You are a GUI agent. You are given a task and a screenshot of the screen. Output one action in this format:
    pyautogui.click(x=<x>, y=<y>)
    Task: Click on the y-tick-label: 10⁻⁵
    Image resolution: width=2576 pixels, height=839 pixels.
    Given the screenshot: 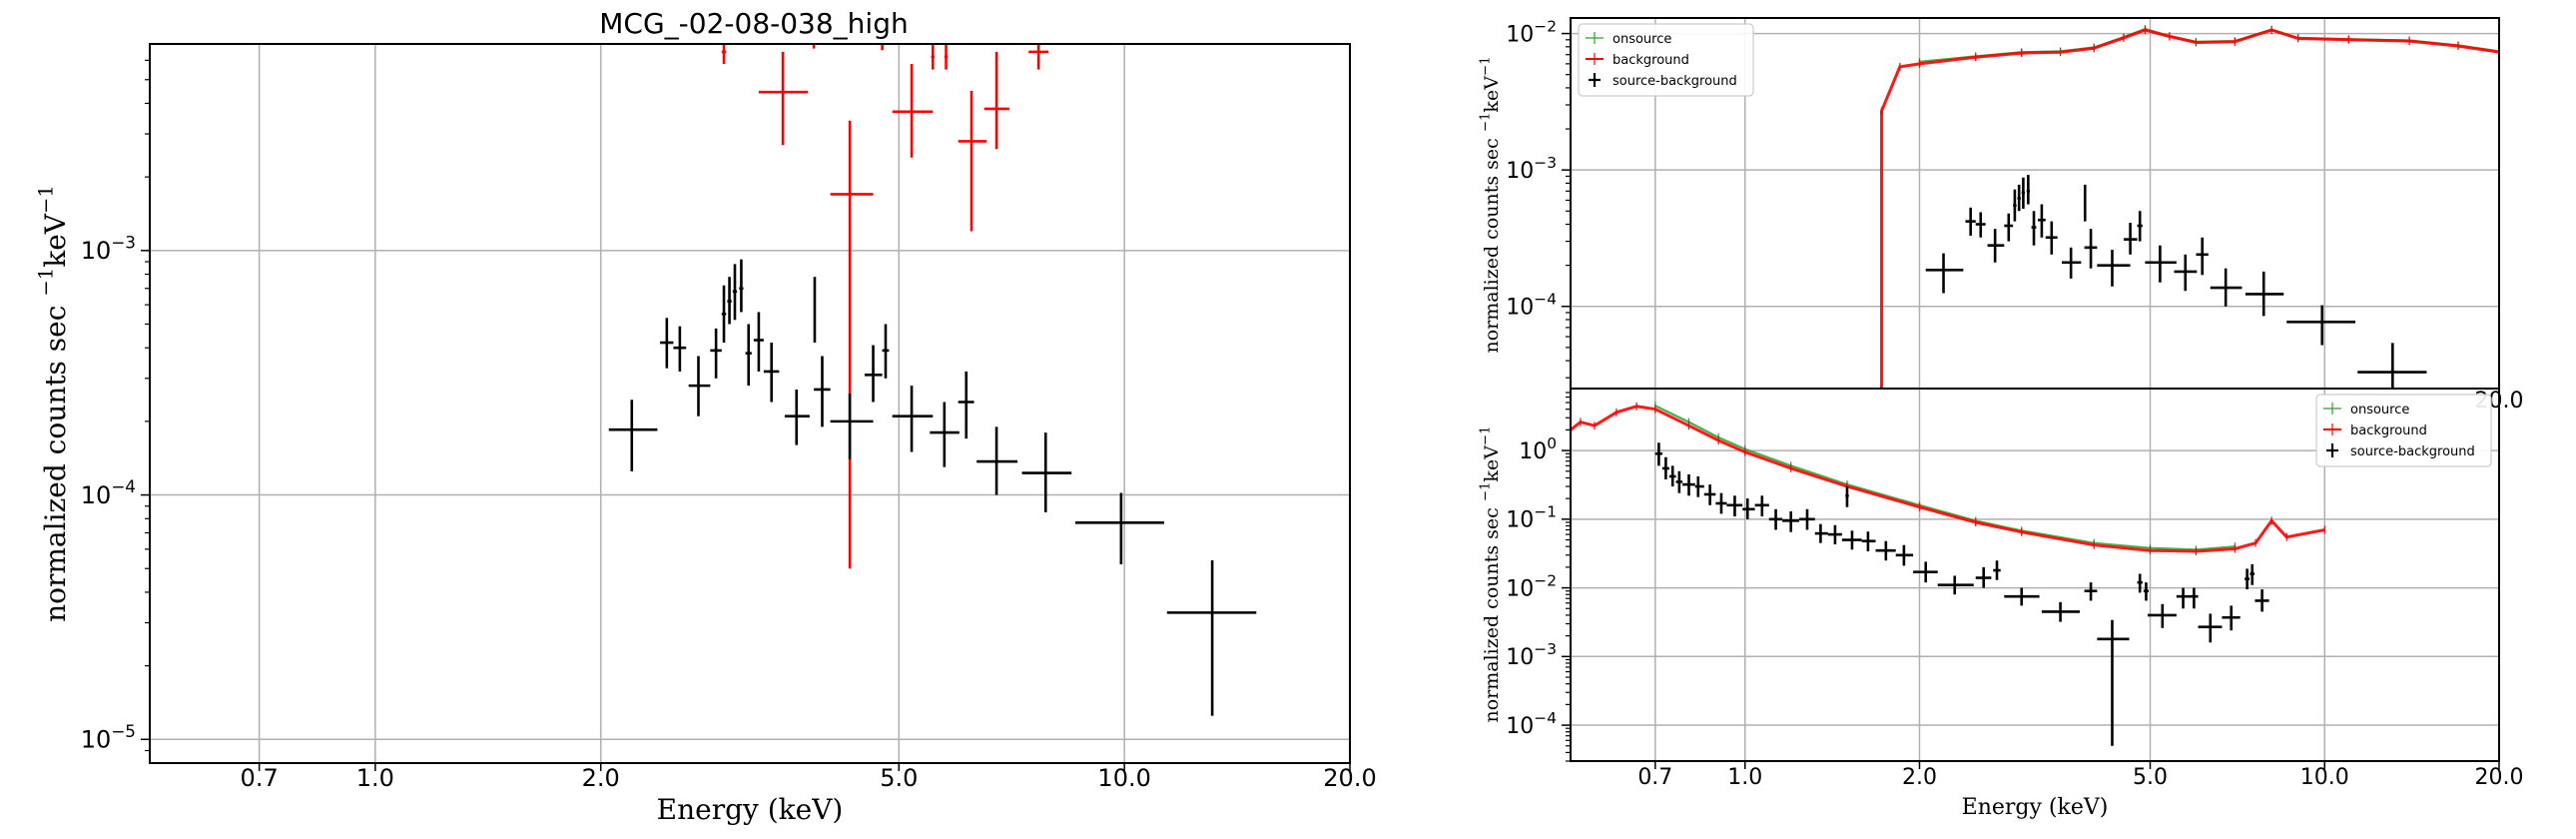 What is the action you would take?
    pyautogui.click(x=108, y=738)
    